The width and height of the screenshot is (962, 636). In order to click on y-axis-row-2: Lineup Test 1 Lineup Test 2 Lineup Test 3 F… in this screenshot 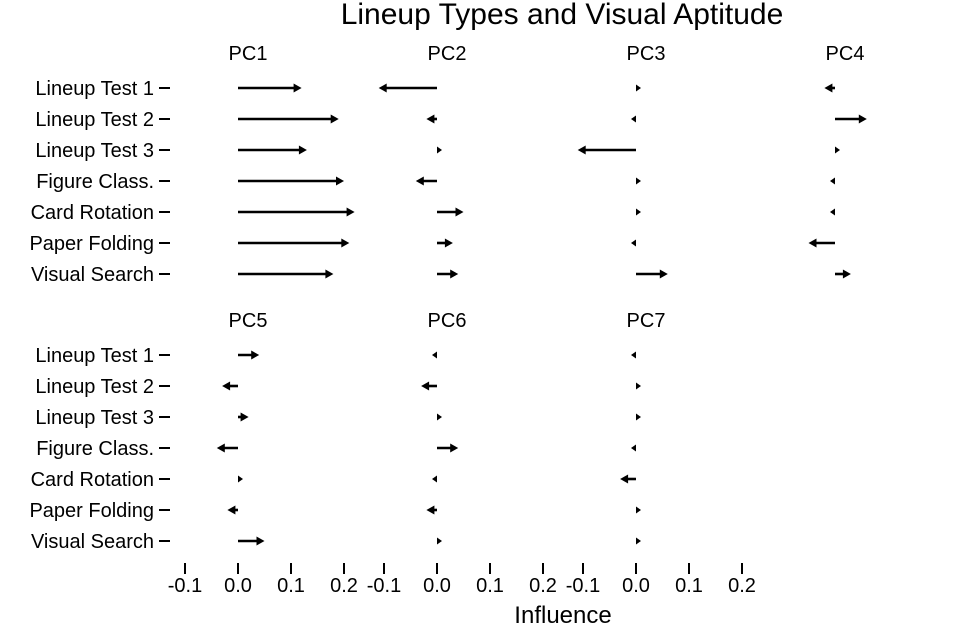, I will do `click(99, 449)`.